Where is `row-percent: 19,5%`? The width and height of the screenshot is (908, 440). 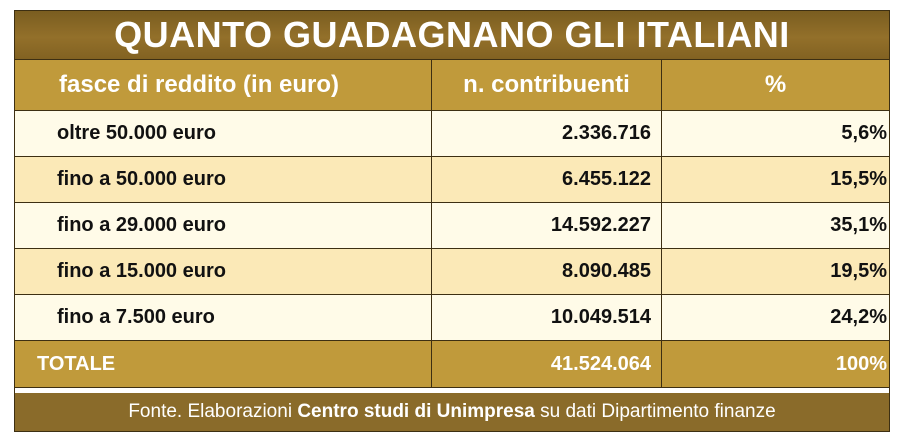 row-percent: 19,5% is located at coordinates (775, 271).